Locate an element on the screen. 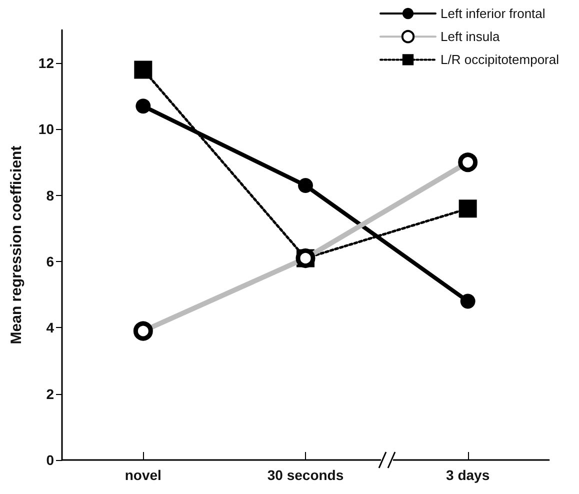 This screenshot has height=494, width=579. x-tick-label: novel is located at coordinates (143, 475).